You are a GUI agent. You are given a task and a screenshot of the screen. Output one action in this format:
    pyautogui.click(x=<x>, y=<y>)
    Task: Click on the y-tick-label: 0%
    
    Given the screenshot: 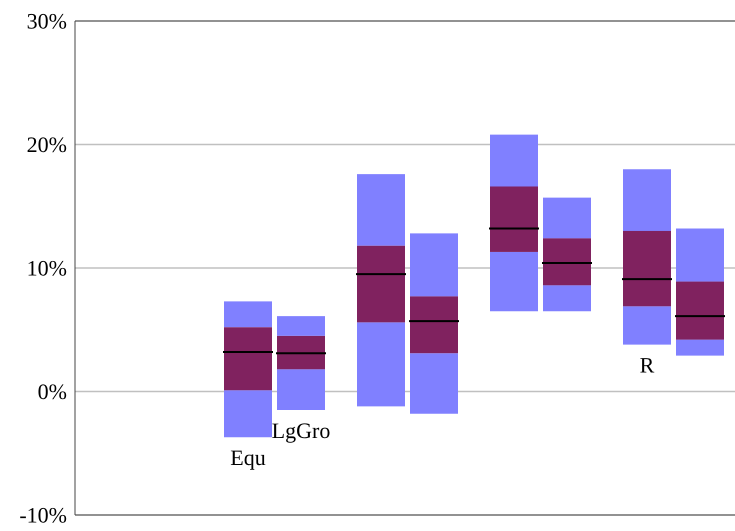 What is the action you would take?
    pyautogui.click(x=52, y=391)
    